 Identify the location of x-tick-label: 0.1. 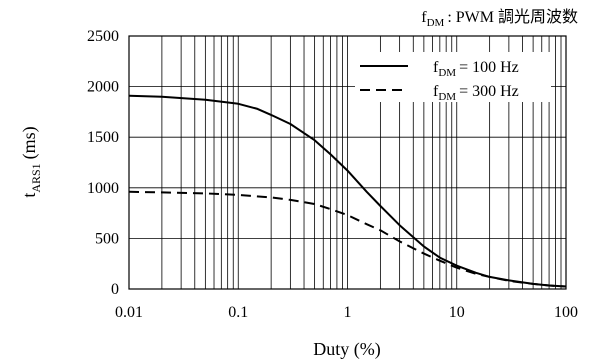
(238, 312).